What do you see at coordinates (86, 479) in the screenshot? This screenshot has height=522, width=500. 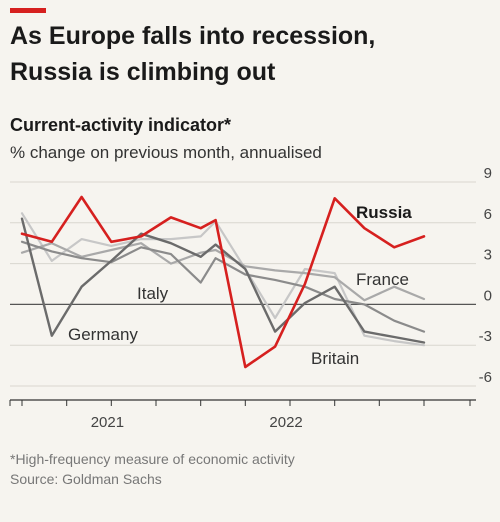 I see `source-note: Source: Goldman Sachs` at bounding box center [86, 479].